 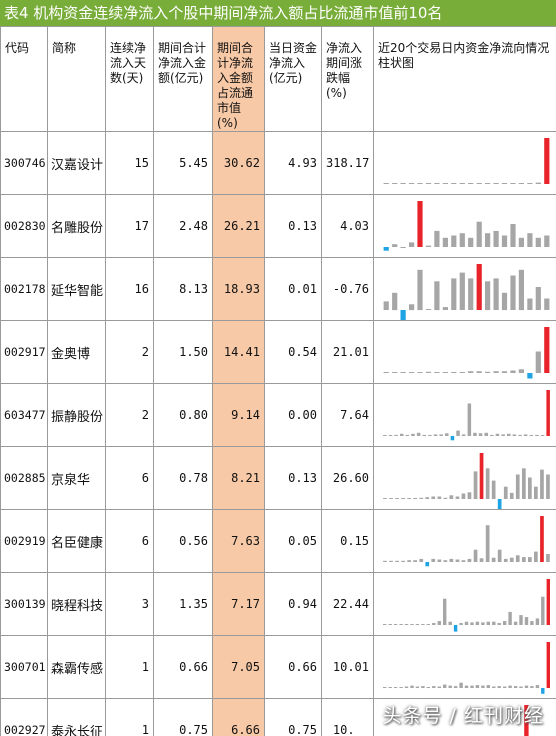 I want to click on cell-amount: 0.56, so click(x=183, y=541).